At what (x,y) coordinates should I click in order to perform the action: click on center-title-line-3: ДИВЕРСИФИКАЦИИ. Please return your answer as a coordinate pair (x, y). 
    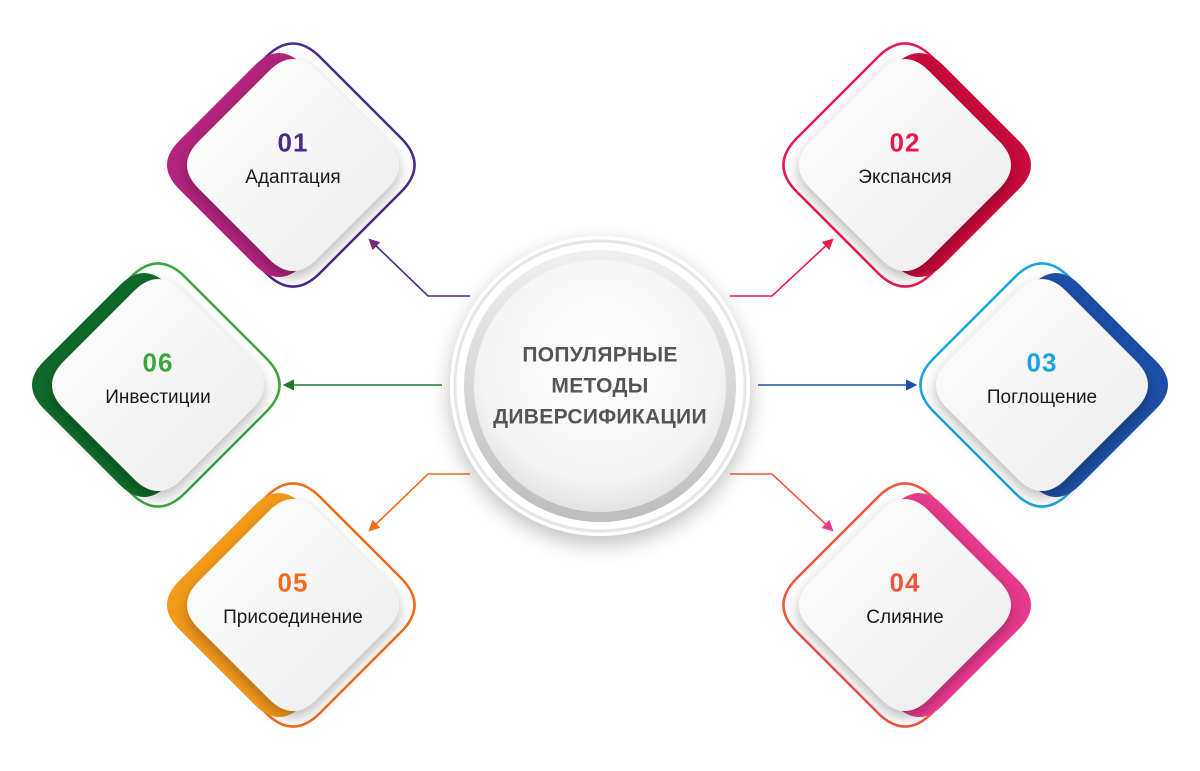
    Looking at the image, I should click on (600, 417).